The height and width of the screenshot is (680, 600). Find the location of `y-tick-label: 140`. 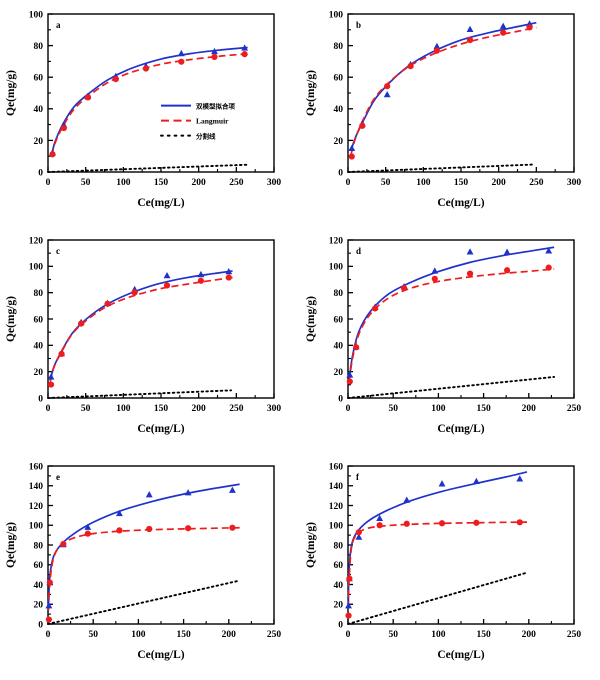

y-tick-label: 140 is located at coordinates (36, 487).